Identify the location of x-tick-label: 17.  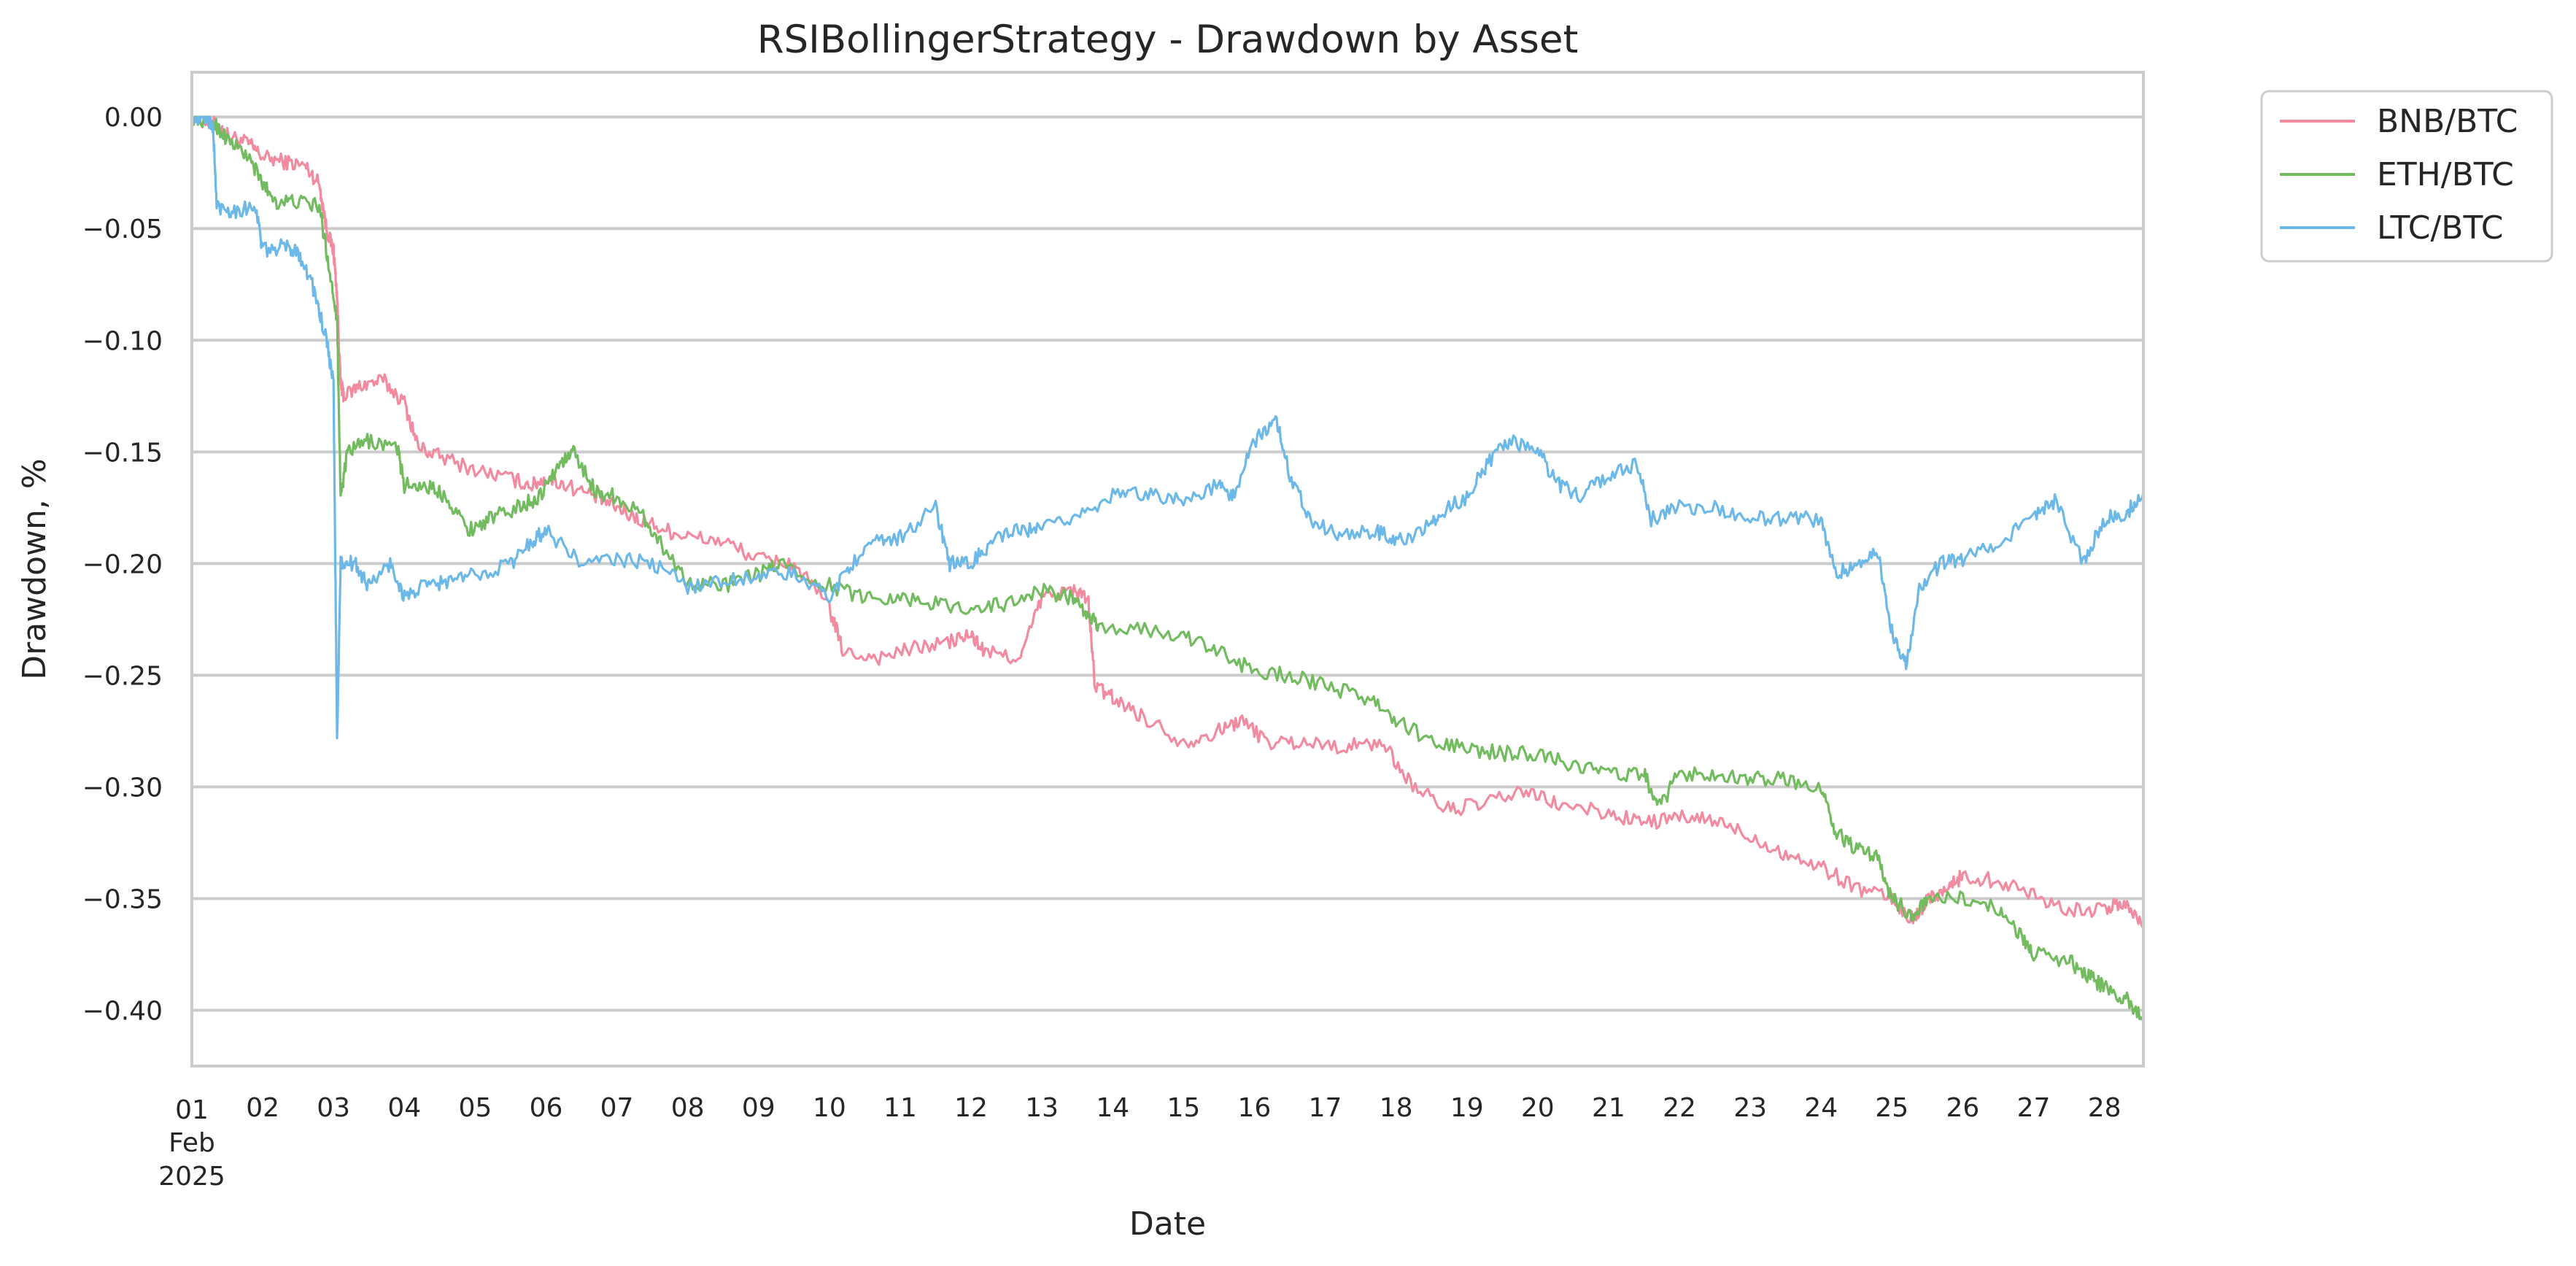
(1325, 1108).